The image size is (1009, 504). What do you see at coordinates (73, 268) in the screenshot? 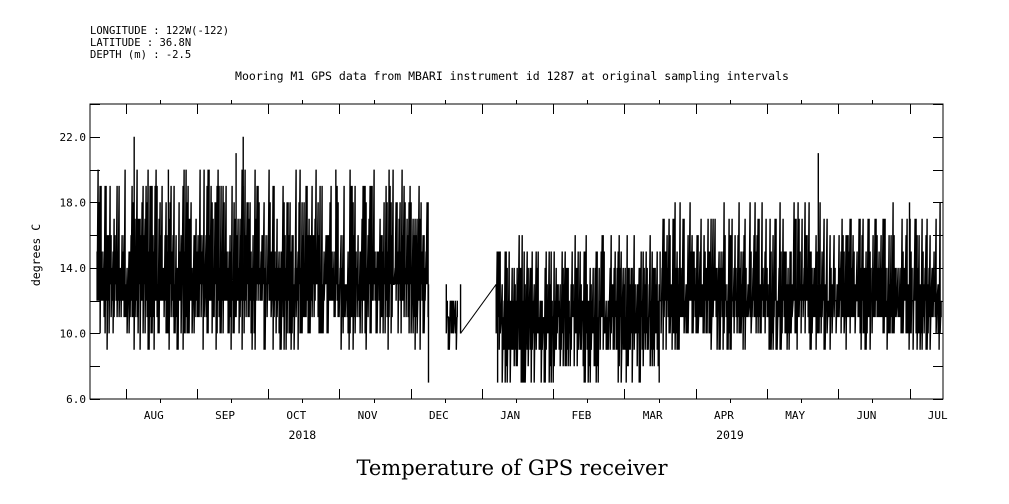
I see `y-tick-label: 14.0` at bounding box center [73, 268].